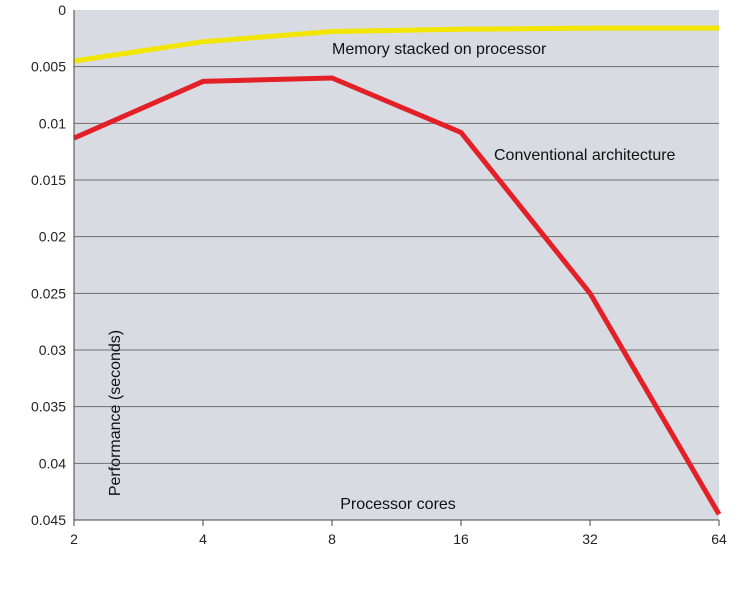  What do you see at coordinates (461, 539) in the screenshot?
I see `x-tick-label: 16` at bounding box center [461, 539].